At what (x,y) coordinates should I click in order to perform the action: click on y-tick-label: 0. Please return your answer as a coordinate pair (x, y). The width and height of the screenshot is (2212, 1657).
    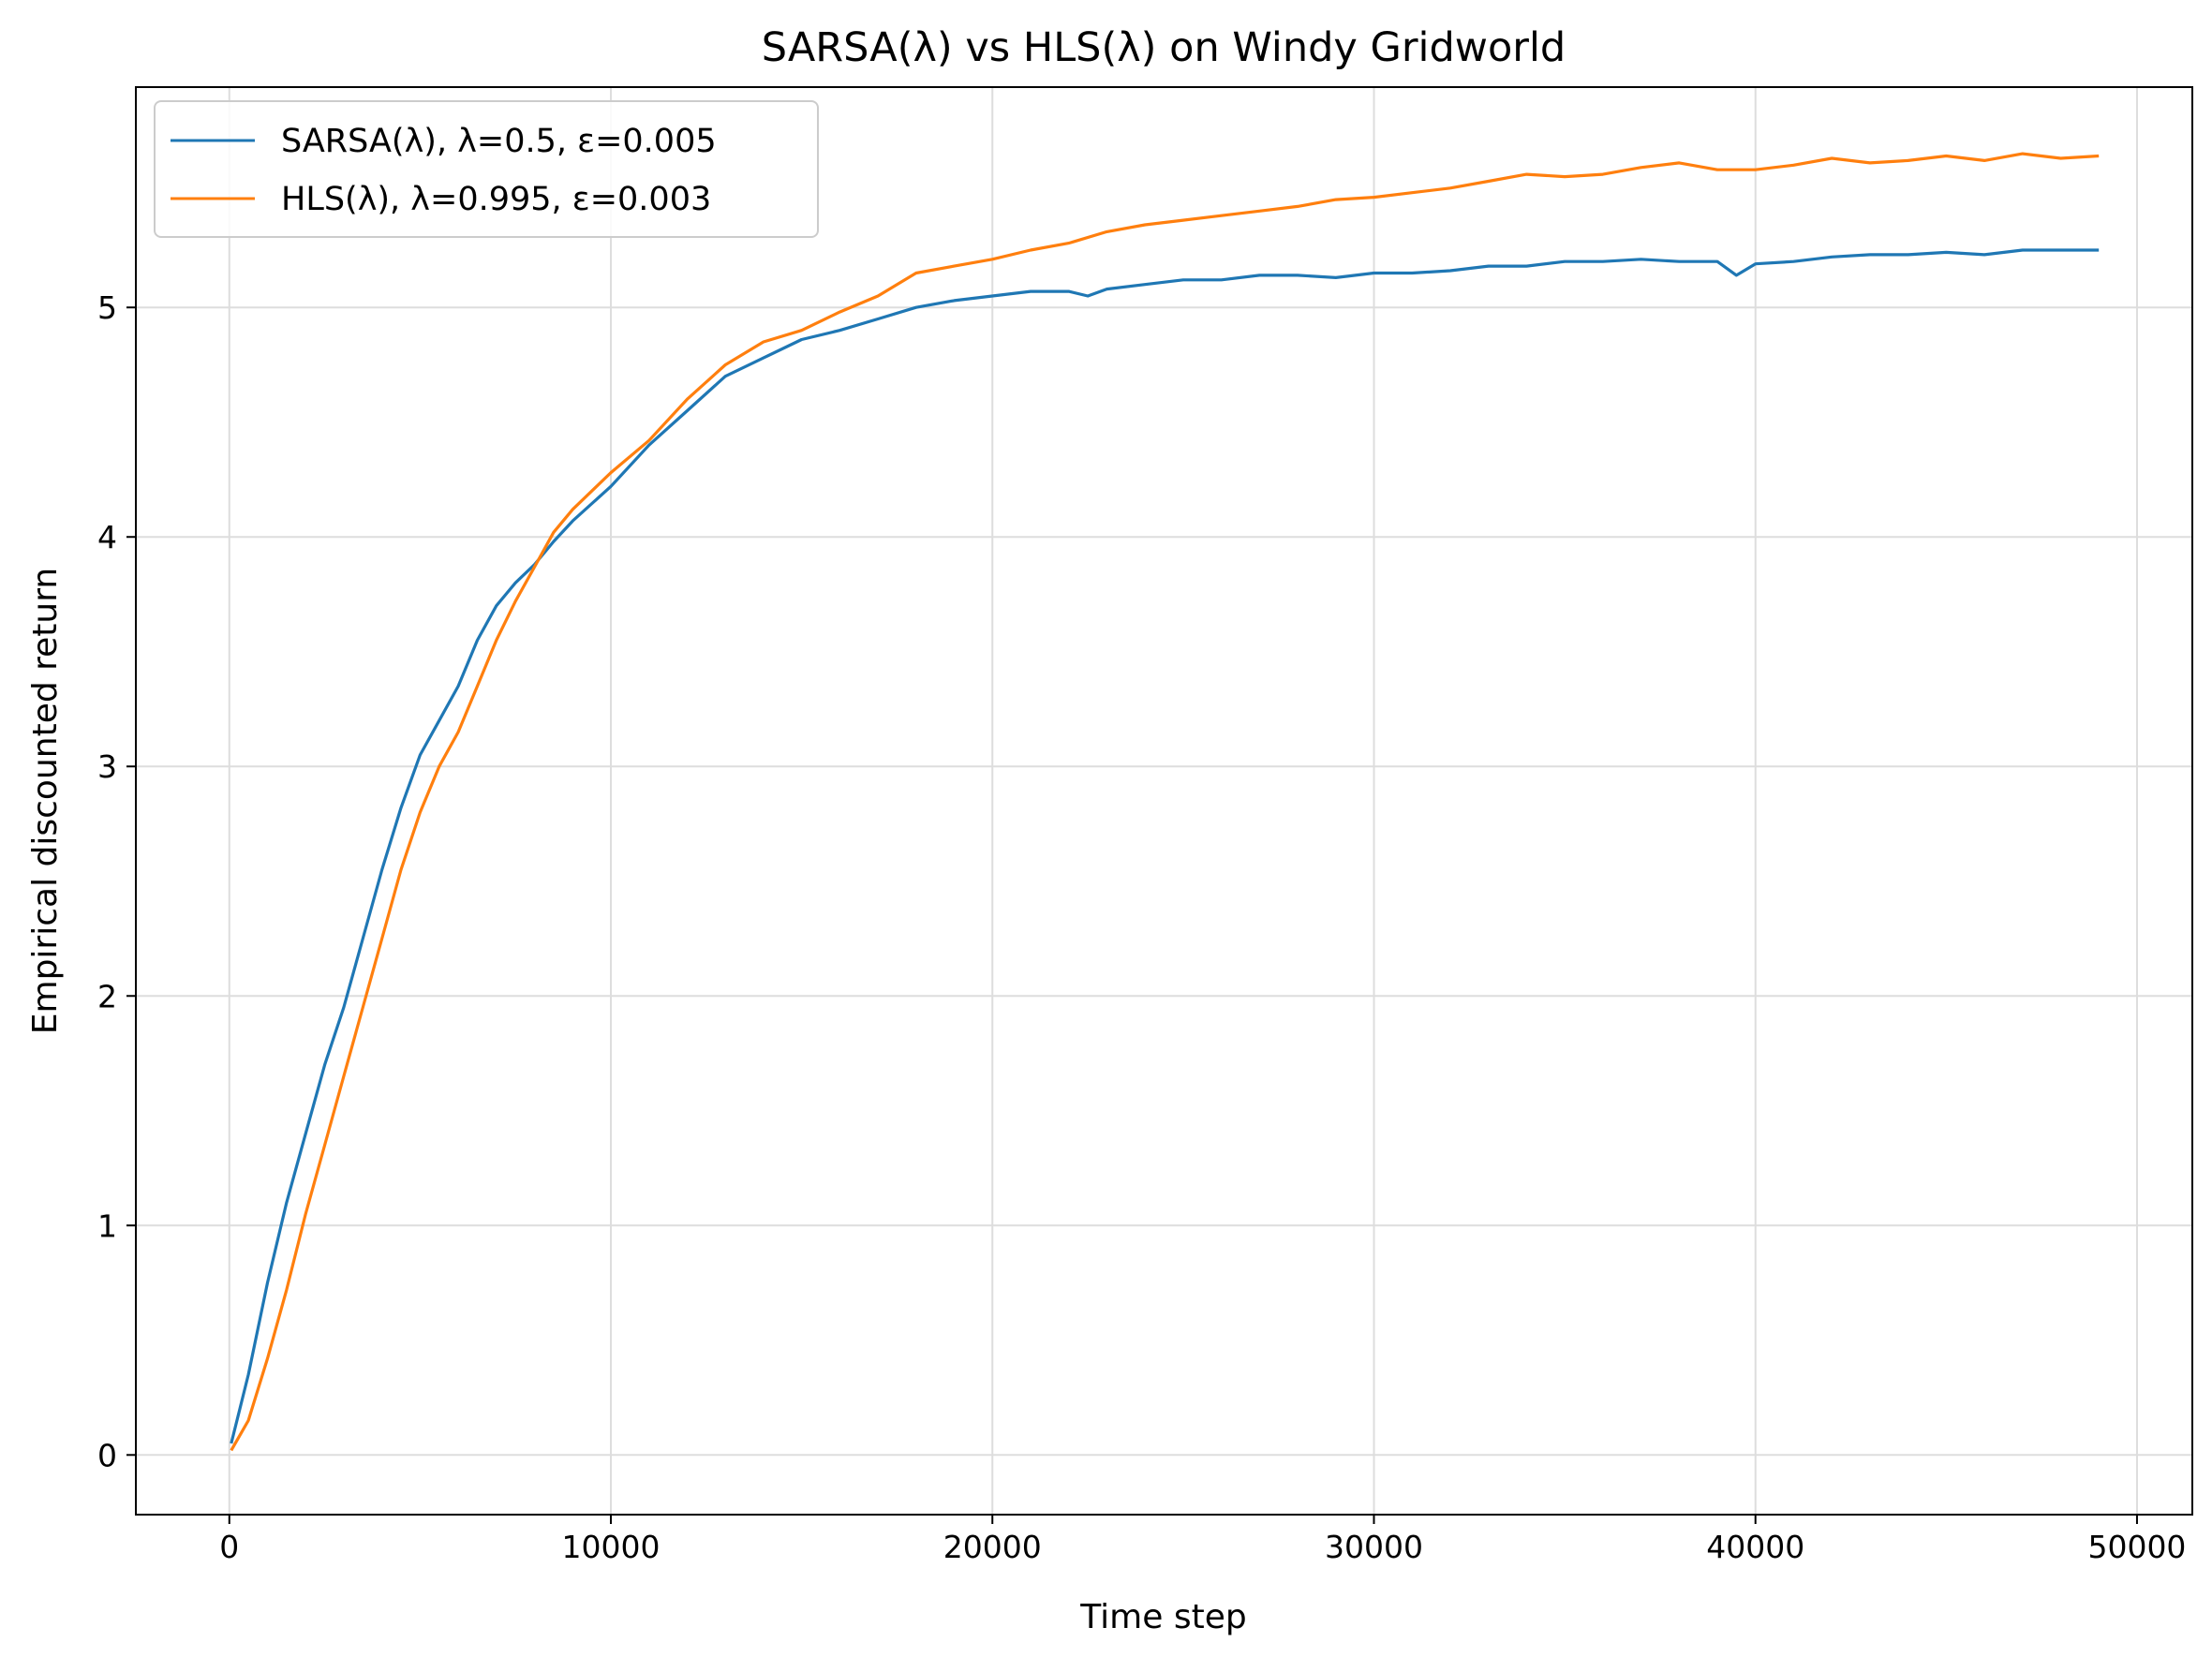
    Looking at the image, I should click on (107, 1455).